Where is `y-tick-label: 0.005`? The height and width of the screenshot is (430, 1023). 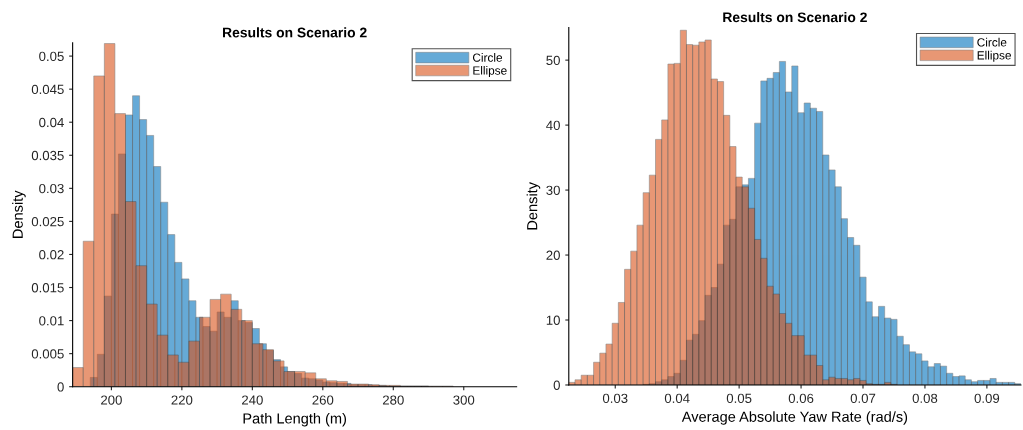 y-tick-label: 0.005 is located at coordinates (47, 354).